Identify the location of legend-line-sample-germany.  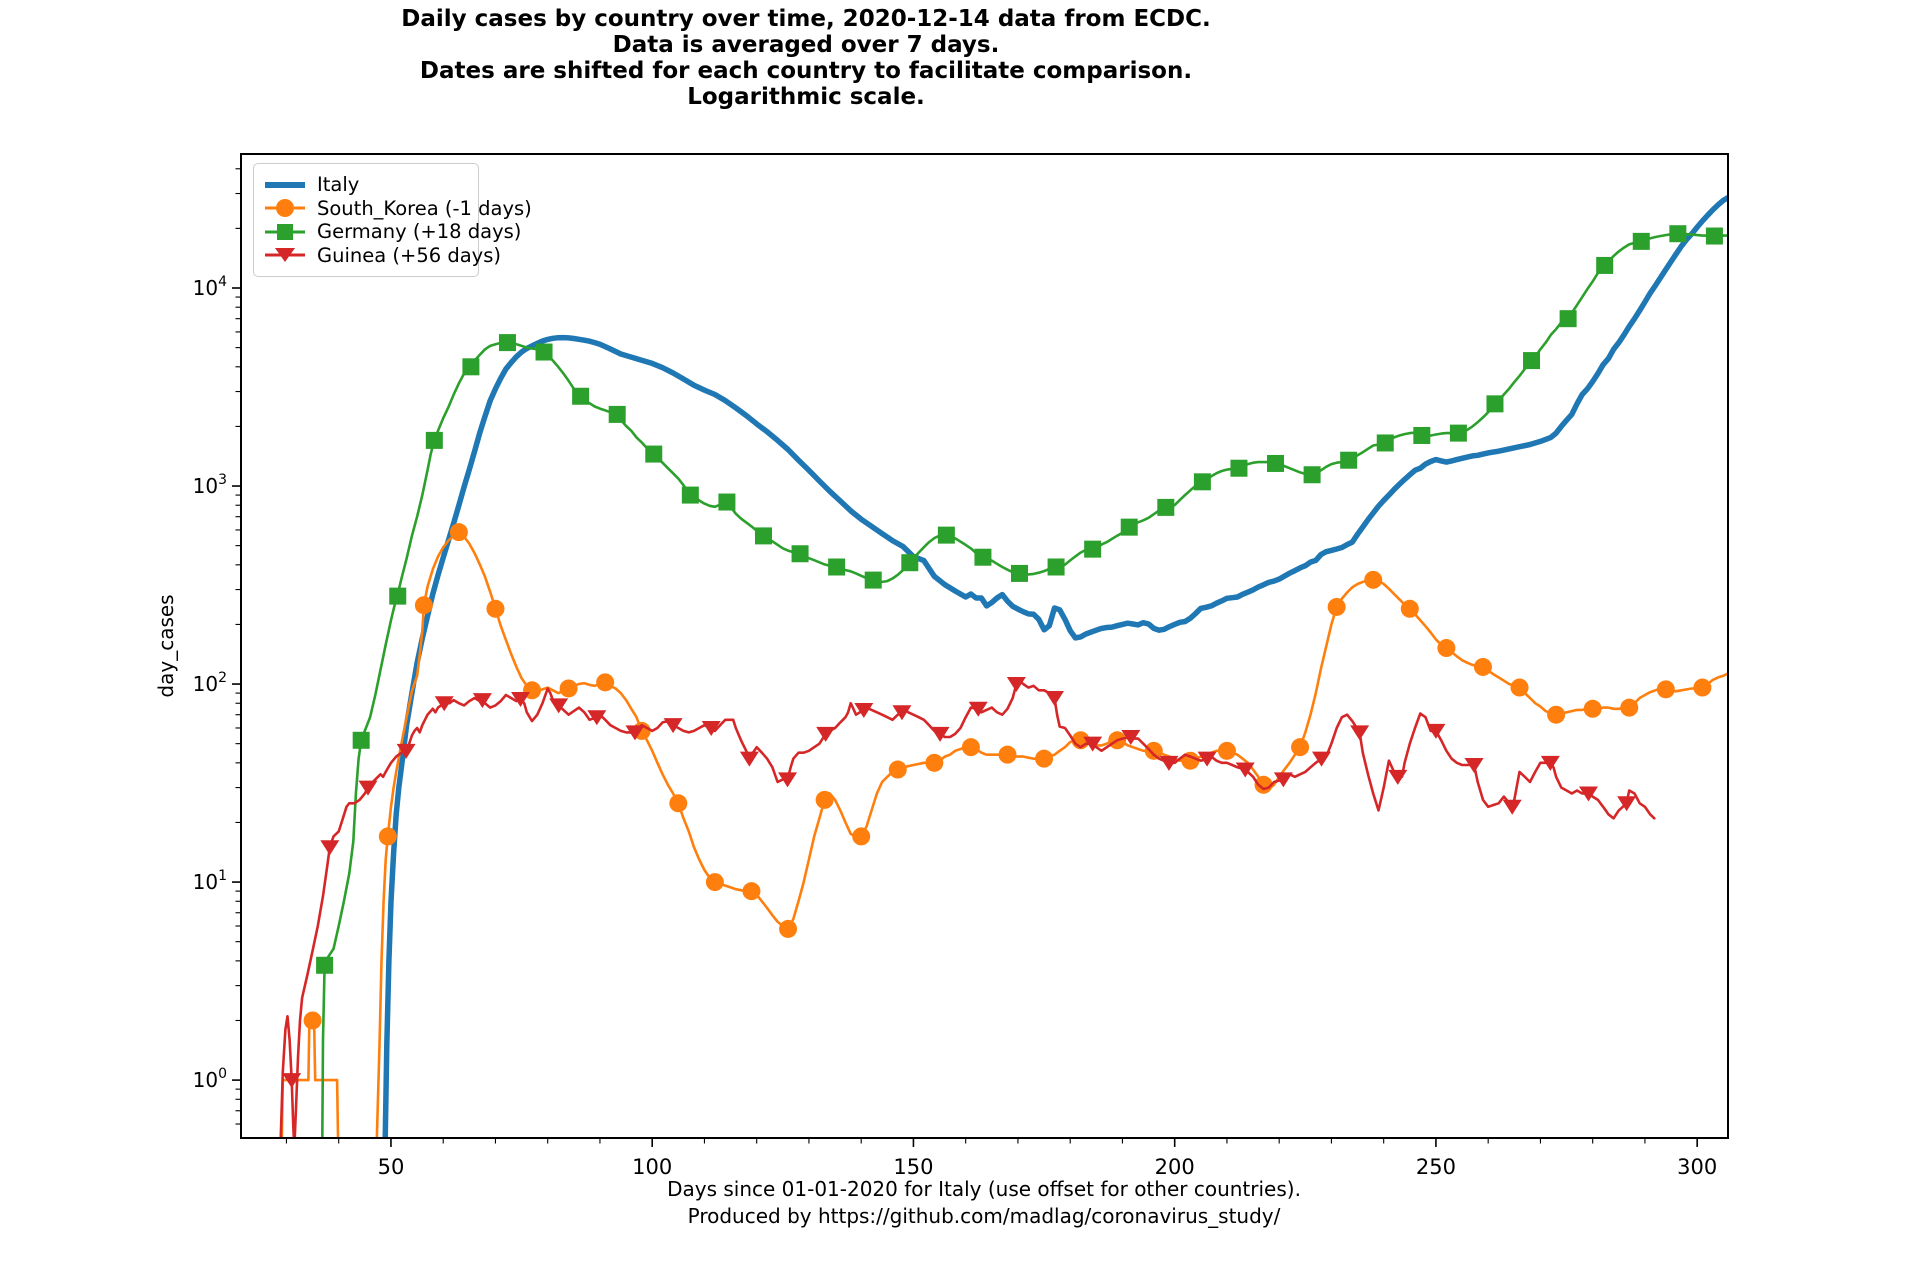
(285, 232).